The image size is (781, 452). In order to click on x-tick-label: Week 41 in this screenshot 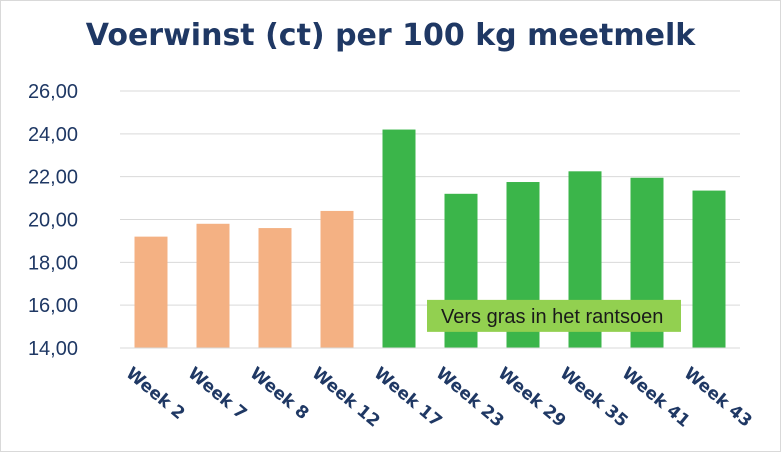, I will do `click(656, 398)`.